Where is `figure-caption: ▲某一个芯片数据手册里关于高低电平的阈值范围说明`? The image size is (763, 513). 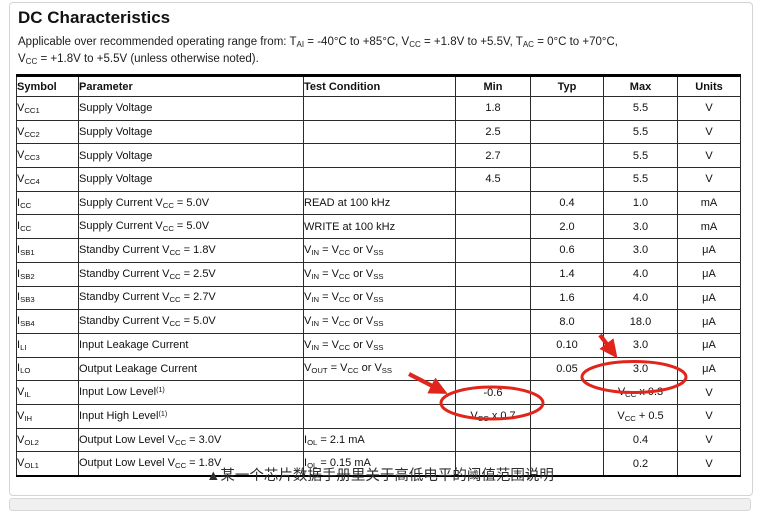 figure-caption: ▲某一个芯片数据手册里关于高低电平的阈值范围说明 is located at coordinates (380, 476).